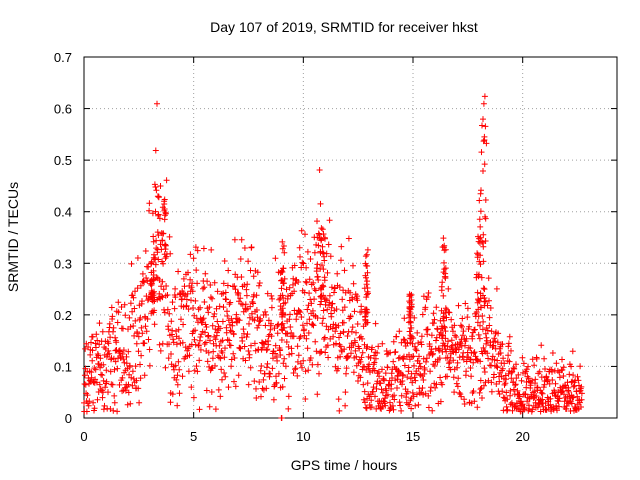 This screenshot has width=640, height=480. What do you see at coordinates (63, 109) in the screenshot?
I see `y-tick-label: 0.6` at bounding box center [63, 109].